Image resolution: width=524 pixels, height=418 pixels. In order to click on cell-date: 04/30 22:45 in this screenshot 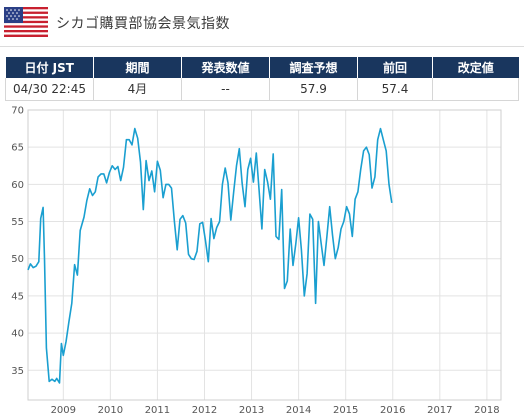, I will do `click(49, 89)`.